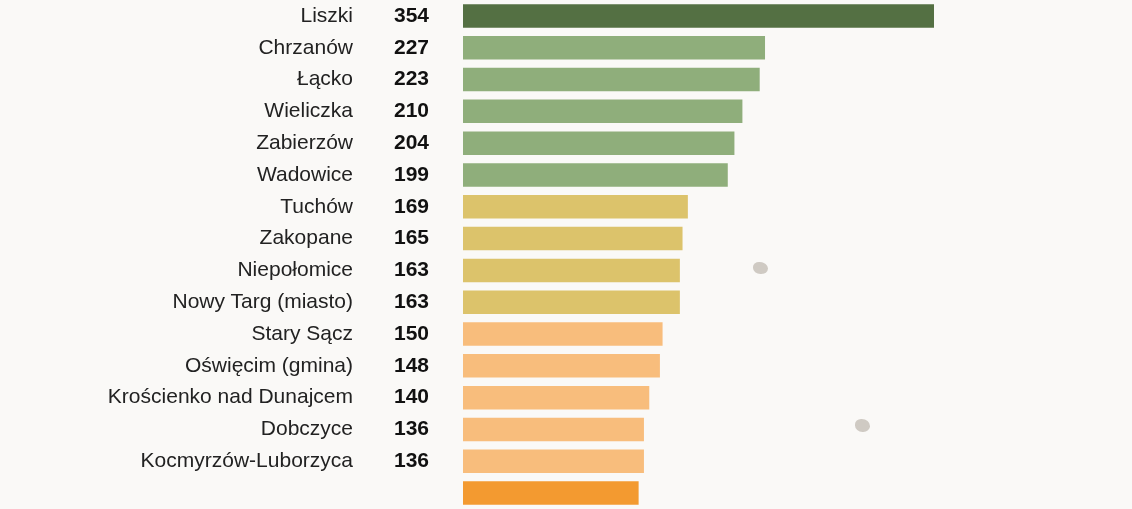 The width and height of the screenshot is (1132, 509). Describe the element at coordinates (411, 110) in the screenshot. I see `data-label: 210` at that location.